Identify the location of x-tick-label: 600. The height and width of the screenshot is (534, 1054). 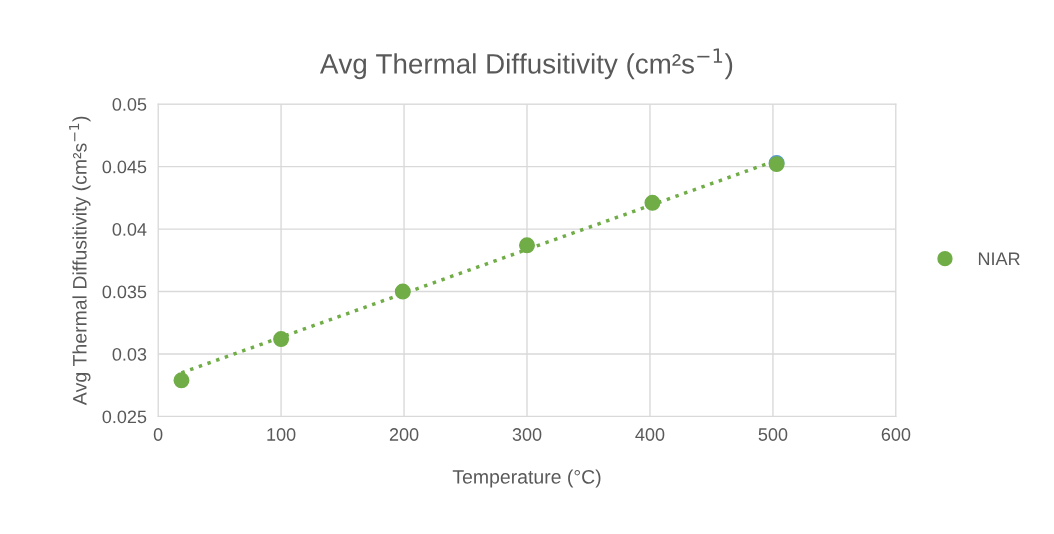
(896, 434).